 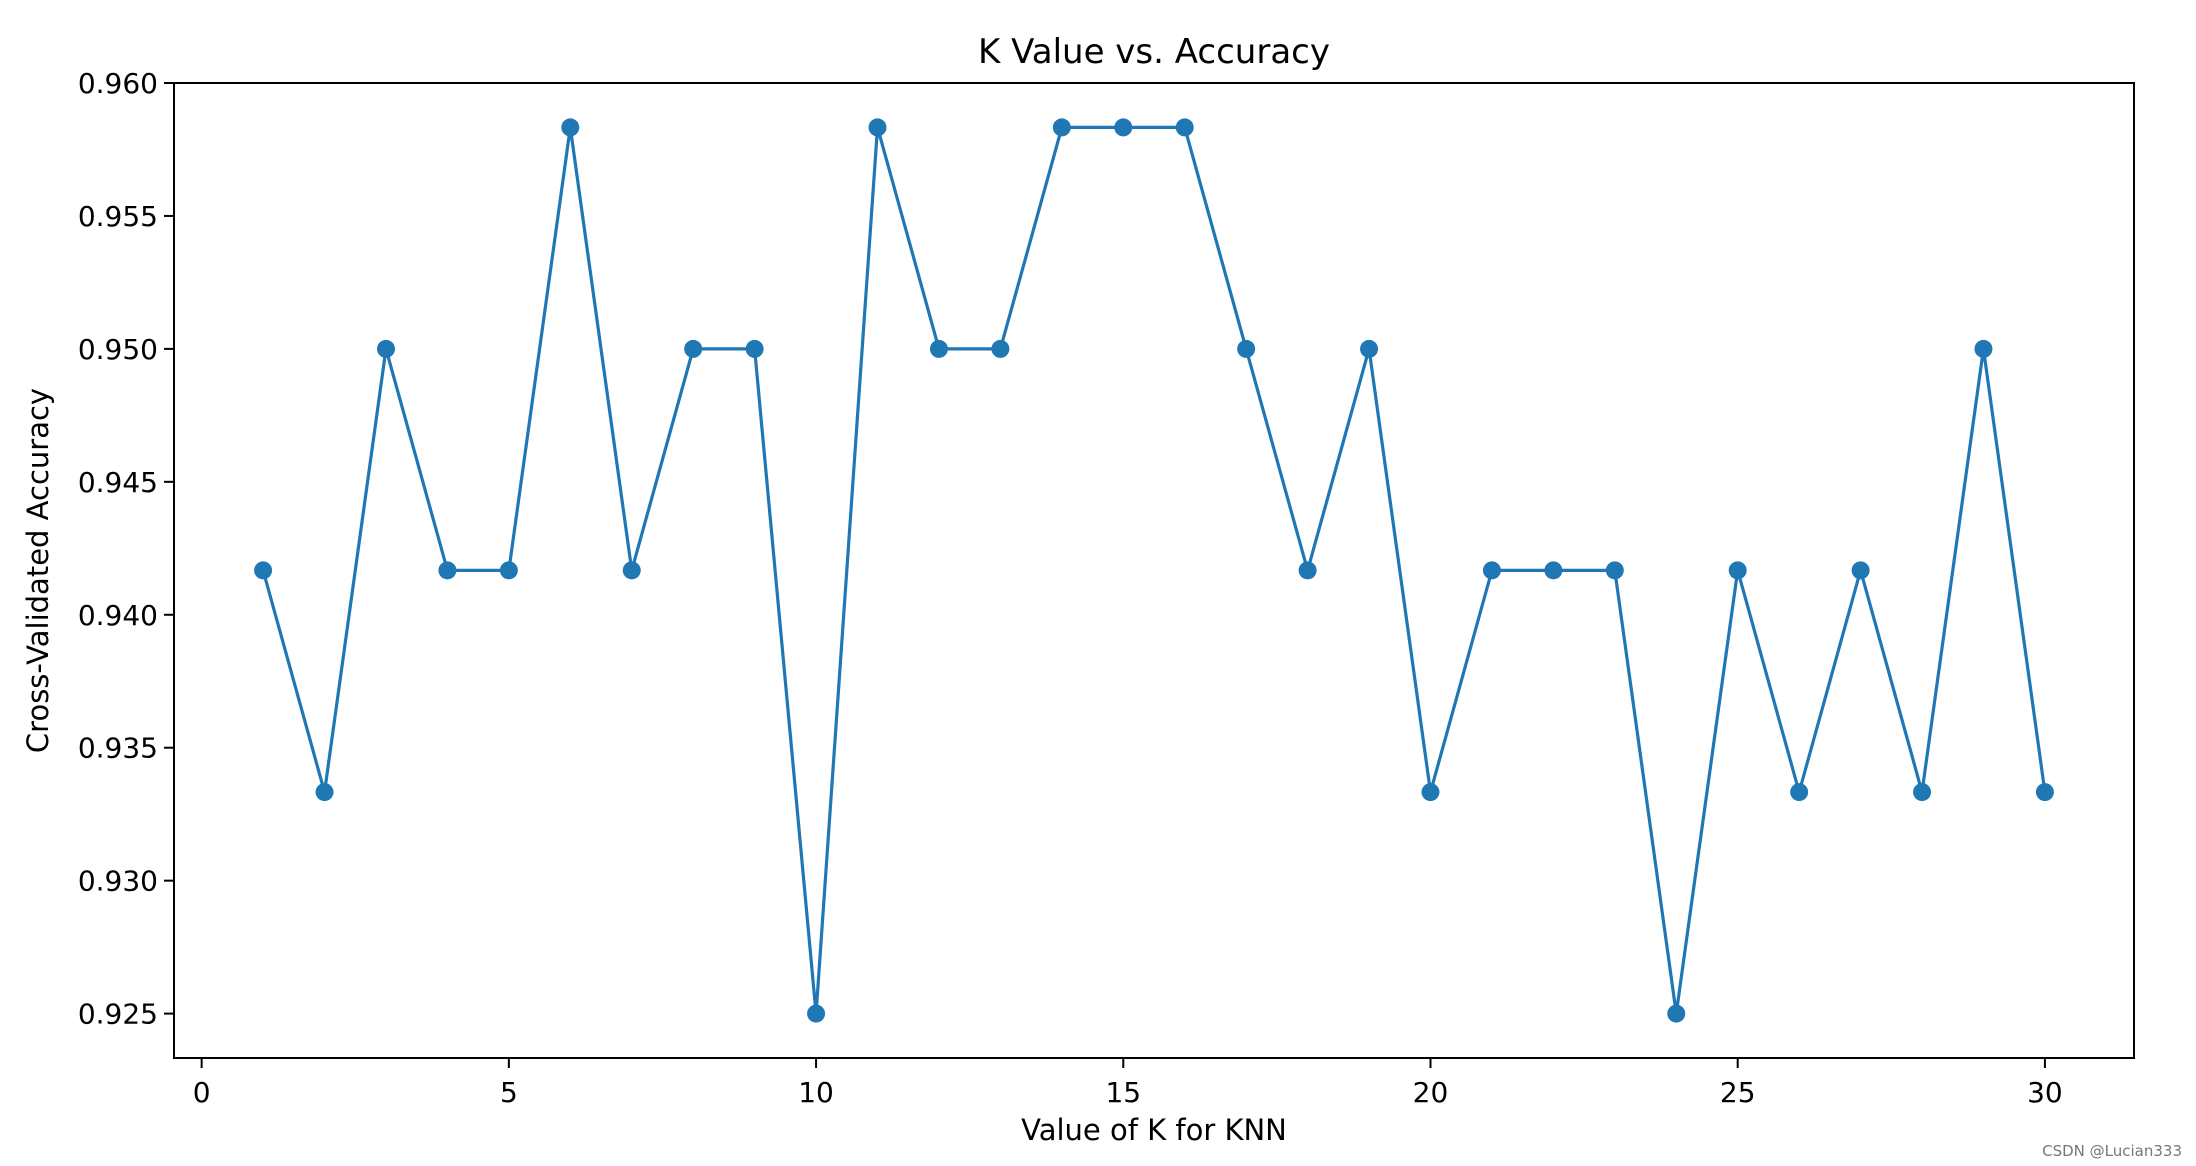 I want to click on y-tick-label: 0.925, so click(x=118, y=1014).